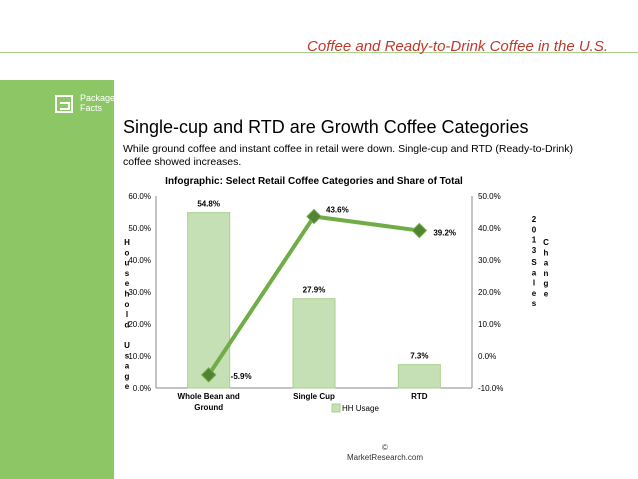  I want to click on logo-icon, so click(64, 104).